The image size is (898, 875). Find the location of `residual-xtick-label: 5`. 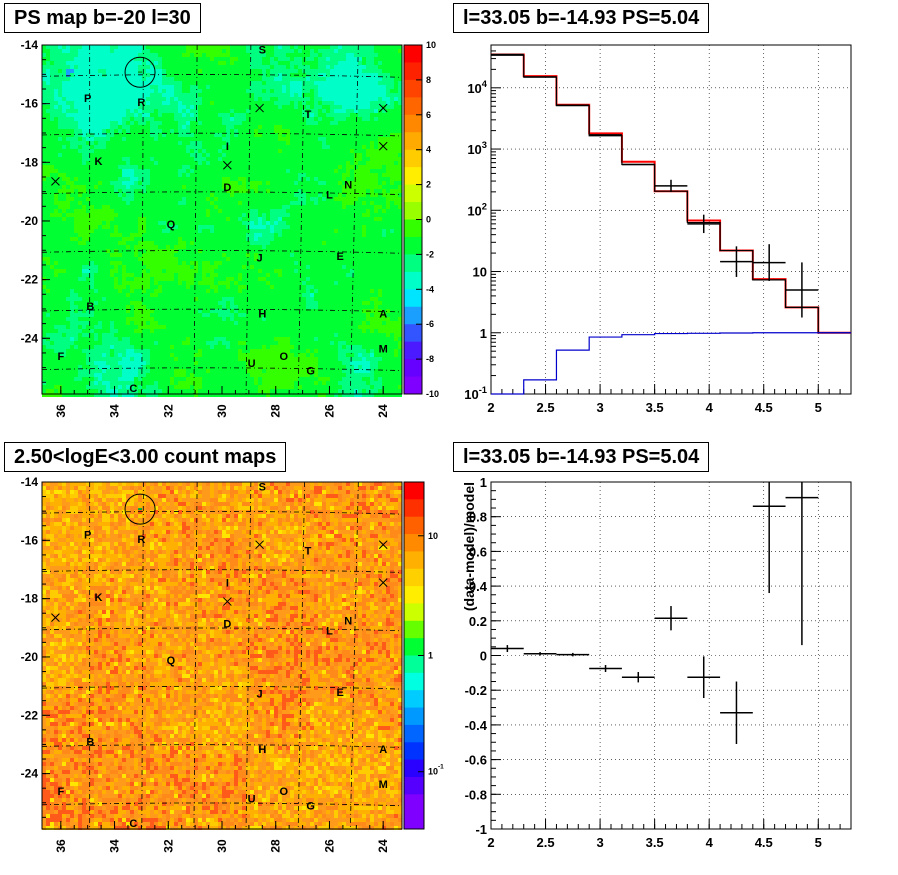

residual-xtick-label: 5 is located at coordinates (818, 842).